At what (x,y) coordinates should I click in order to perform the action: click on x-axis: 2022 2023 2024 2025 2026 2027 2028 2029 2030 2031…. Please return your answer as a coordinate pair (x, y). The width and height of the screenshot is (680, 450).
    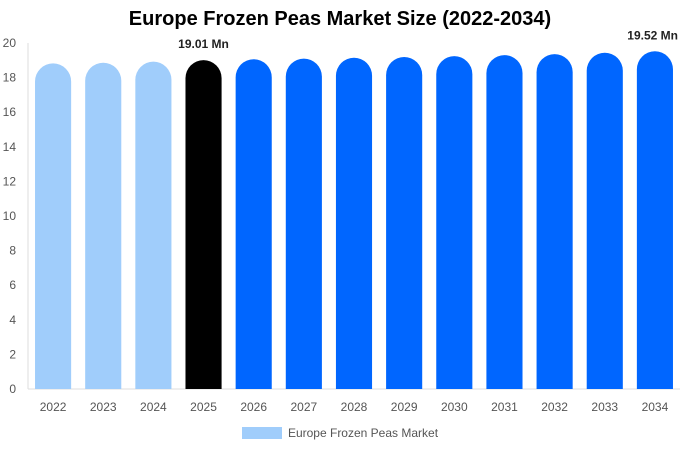
    Looking at the image, I should click on (354, 401).